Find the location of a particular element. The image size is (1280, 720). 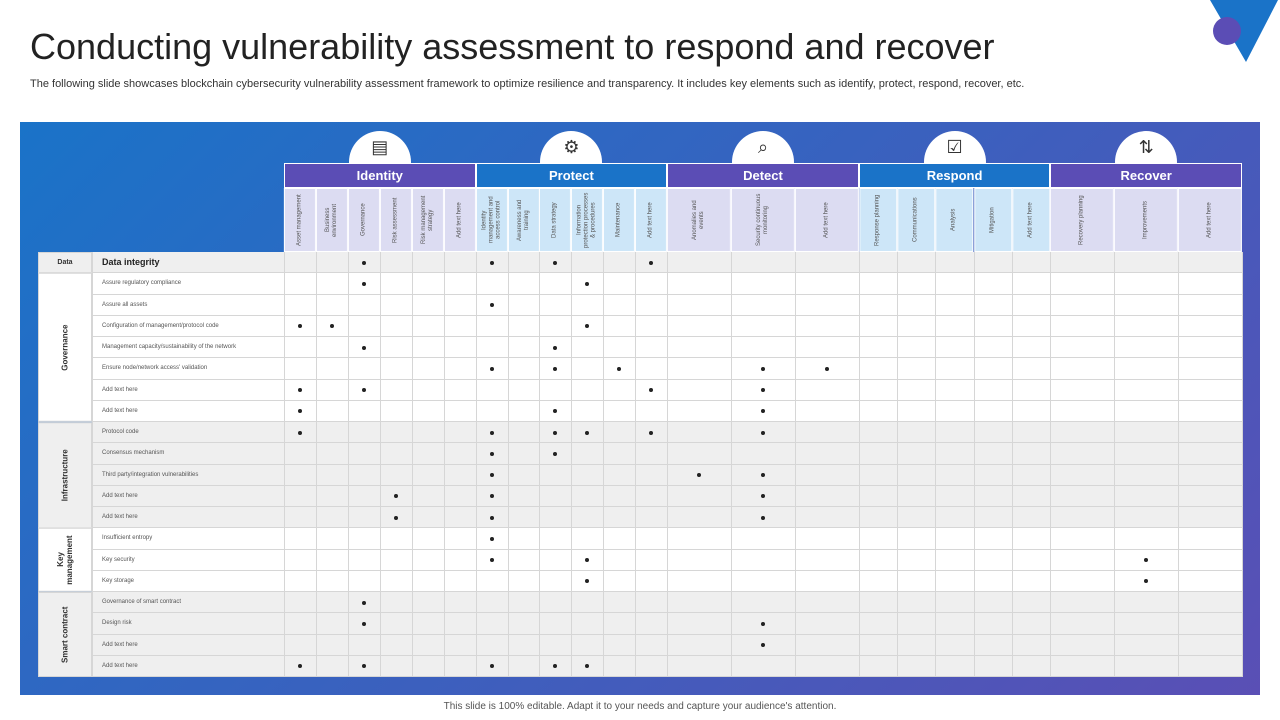

row-label: Insufficient entropy is located at coordinates (127, 538).